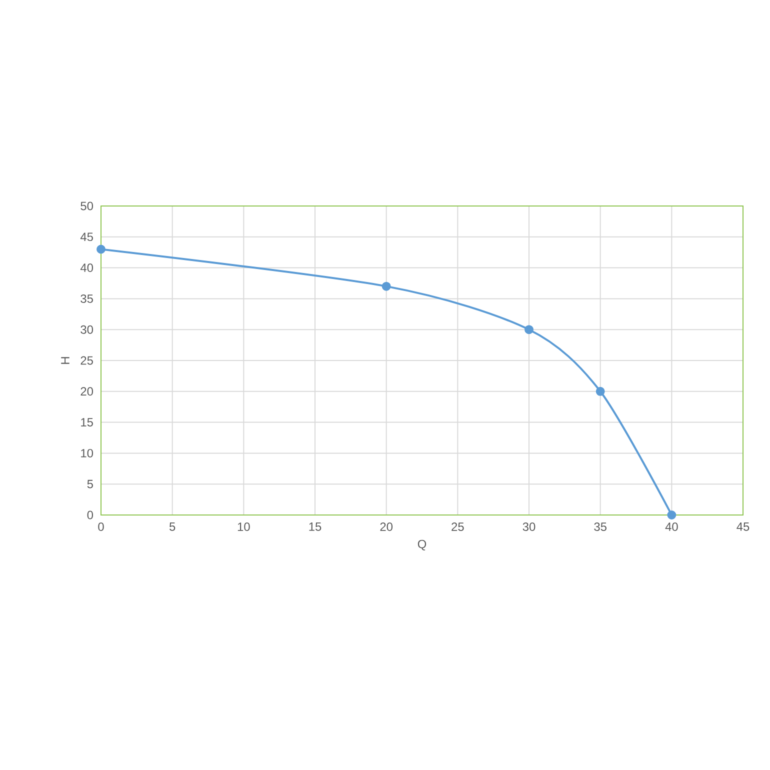  Describe the element at coordinates (315, 526) in the screenshot. I see `x-tick-label: 15` at that location.